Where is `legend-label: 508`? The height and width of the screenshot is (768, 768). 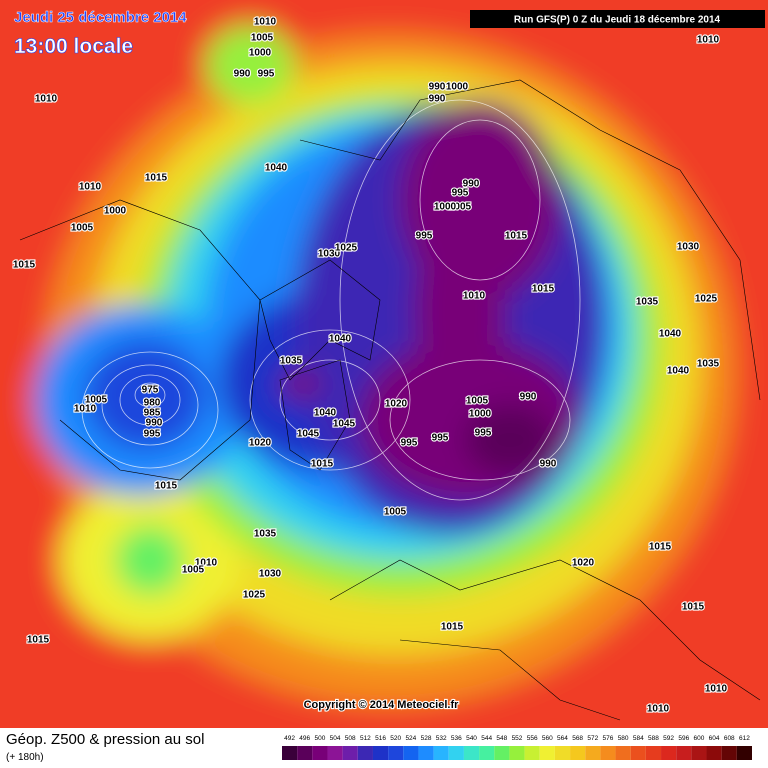
legend-label: 508 is located at coordinates (350, 738).